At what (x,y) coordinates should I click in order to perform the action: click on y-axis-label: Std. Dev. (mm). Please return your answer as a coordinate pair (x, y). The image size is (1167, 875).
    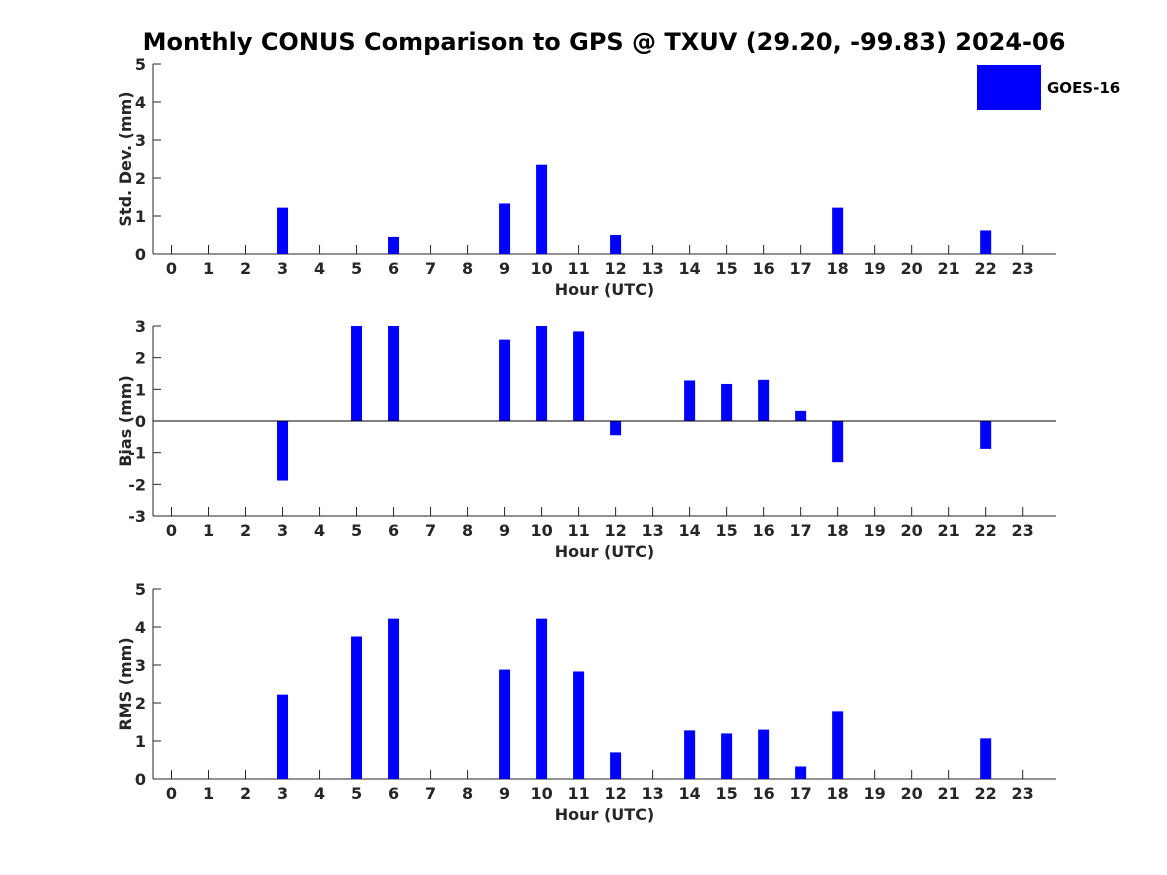
    Looking at the image, I should click on (125, 158).